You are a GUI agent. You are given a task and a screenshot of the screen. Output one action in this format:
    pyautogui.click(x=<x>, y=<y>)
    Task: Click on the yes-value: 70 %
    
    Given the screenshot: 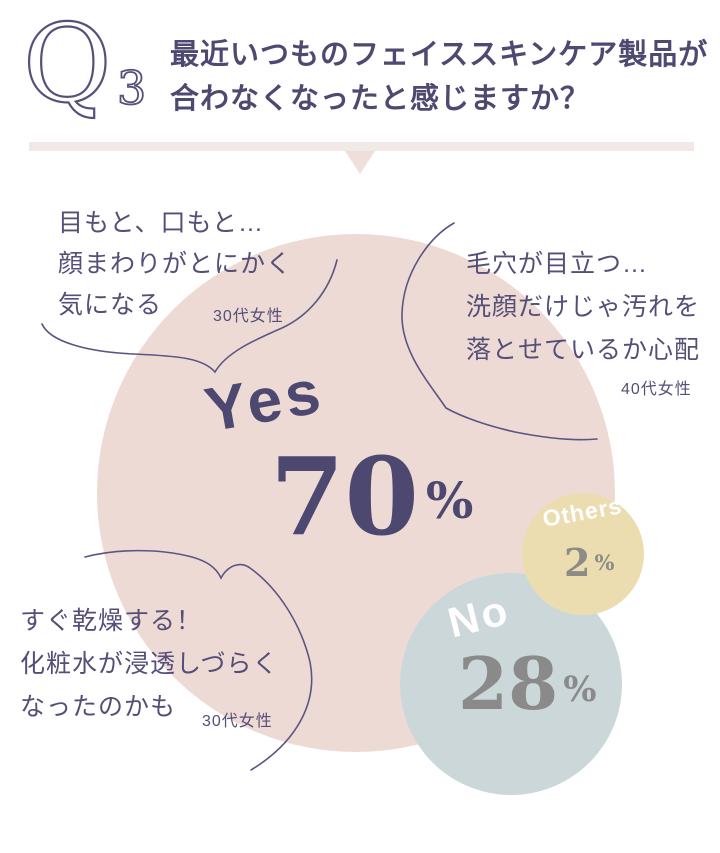 What is the action you would take?
    pyautogui.click(x=371, y=497)
    